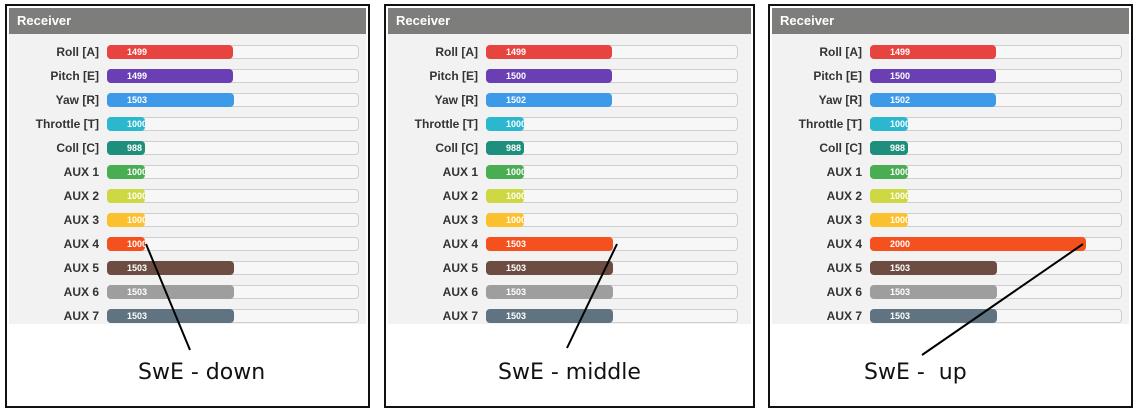  I want to click on channel-row: Yaw [R] 1503, so click(187, 100).